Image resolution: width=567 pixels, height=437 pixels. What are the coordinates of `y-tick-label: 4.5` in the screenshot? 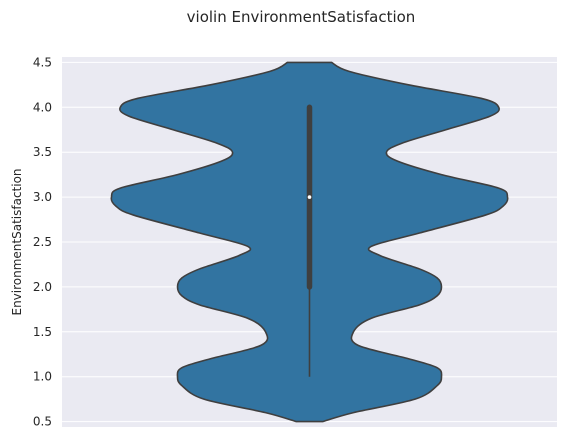 It's located at (42, 62).